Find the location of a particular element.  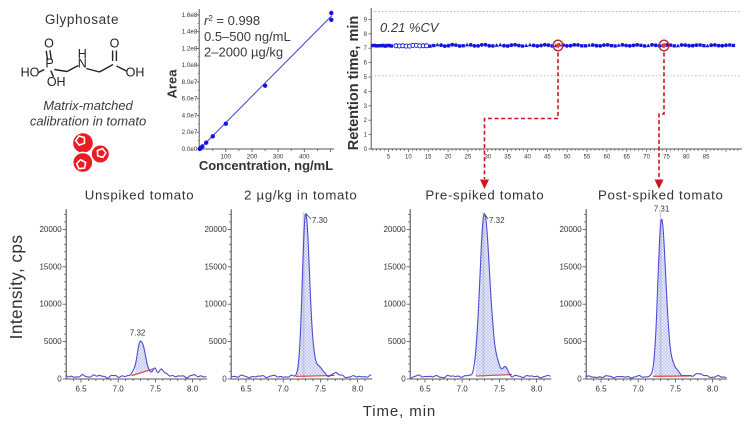

svg-text: 1.0e8 is located at coordinates (190, 65).